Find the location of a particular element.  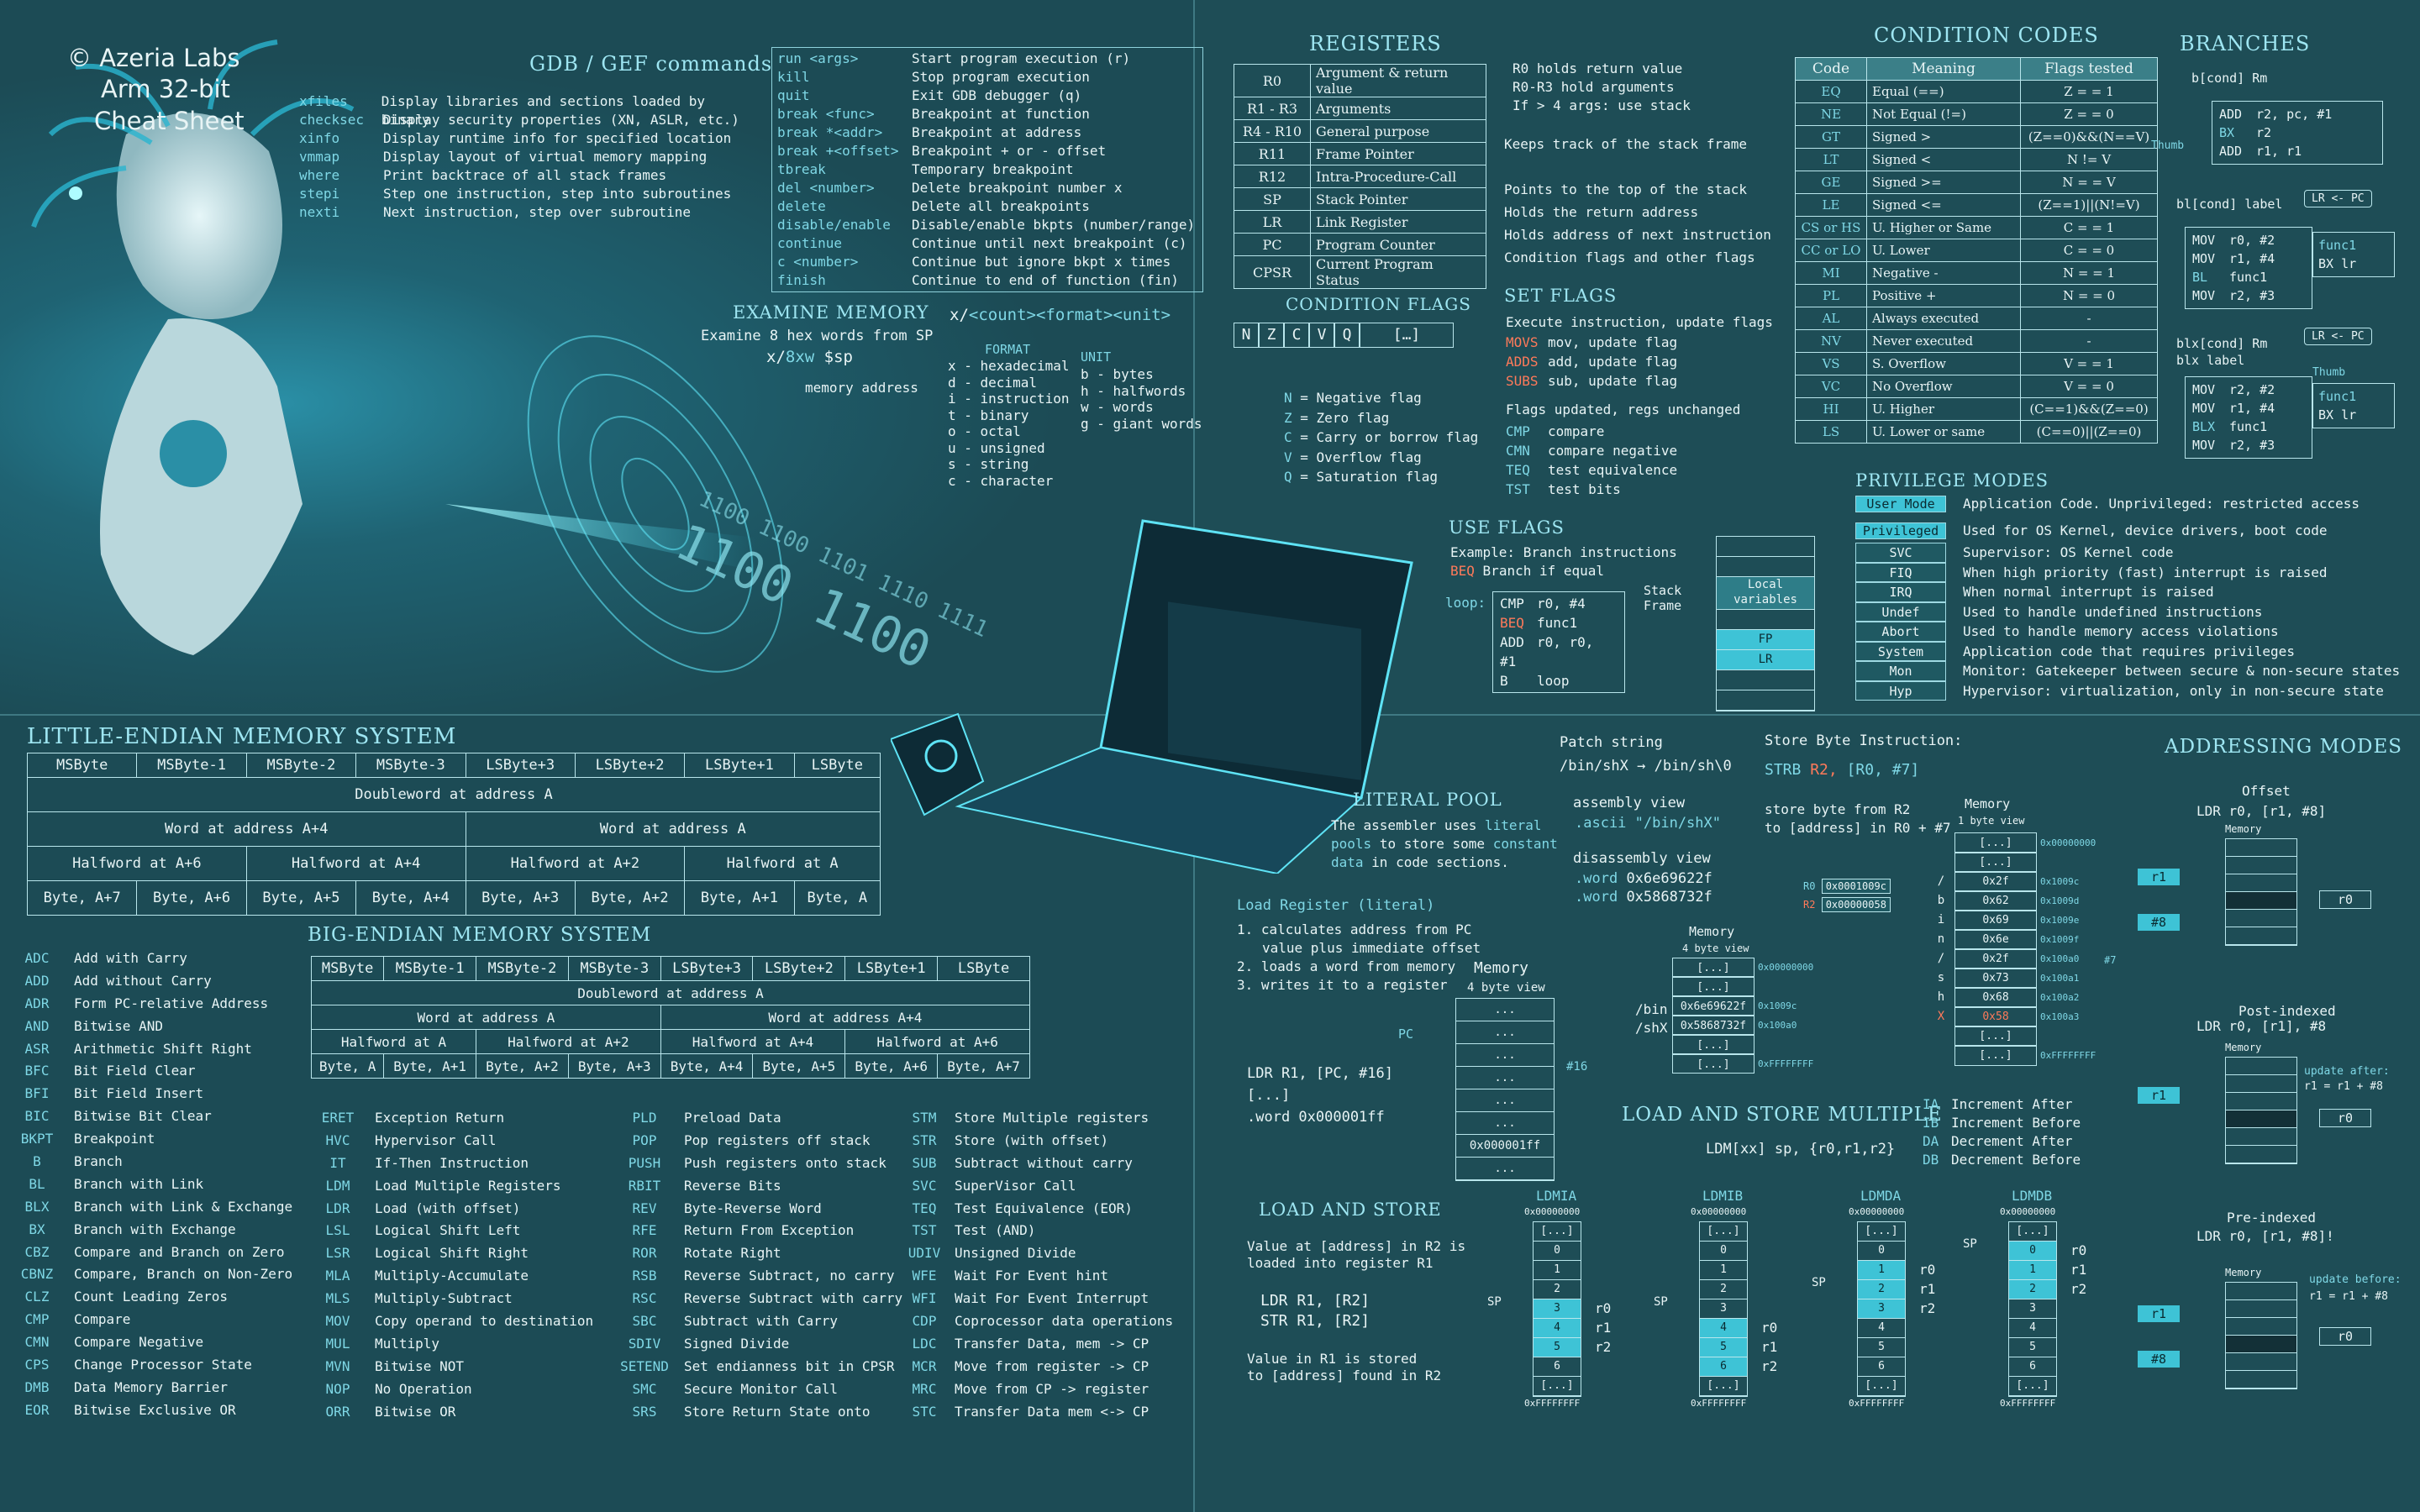

instruction-row: BIC Bitwise Bit Clear is located at coordinates (161, 1116).